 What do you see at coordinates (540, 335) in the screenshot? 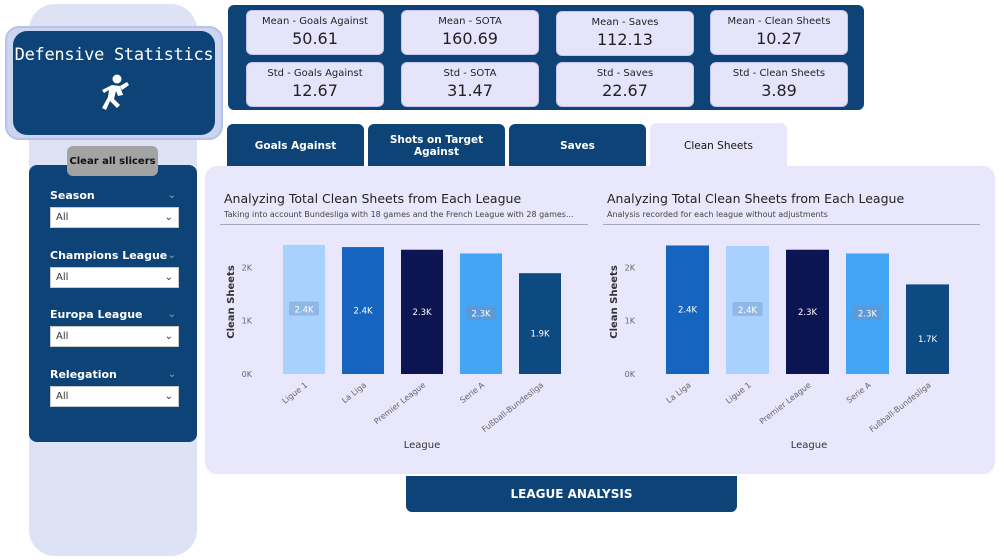
I see `data-label: 1.9K` at bounding box center [540, 335].